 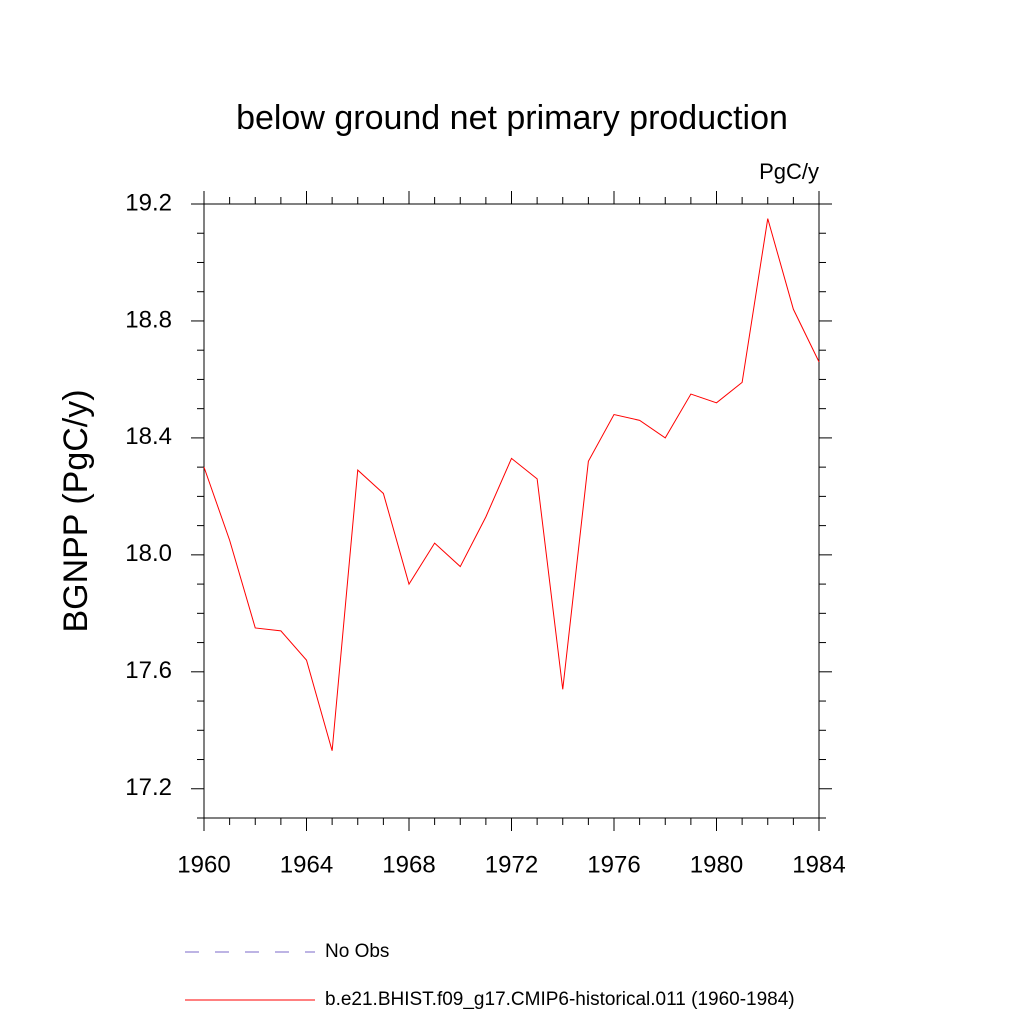 I want to click on x-tick-label: 1960, so click(x=203, y=864).